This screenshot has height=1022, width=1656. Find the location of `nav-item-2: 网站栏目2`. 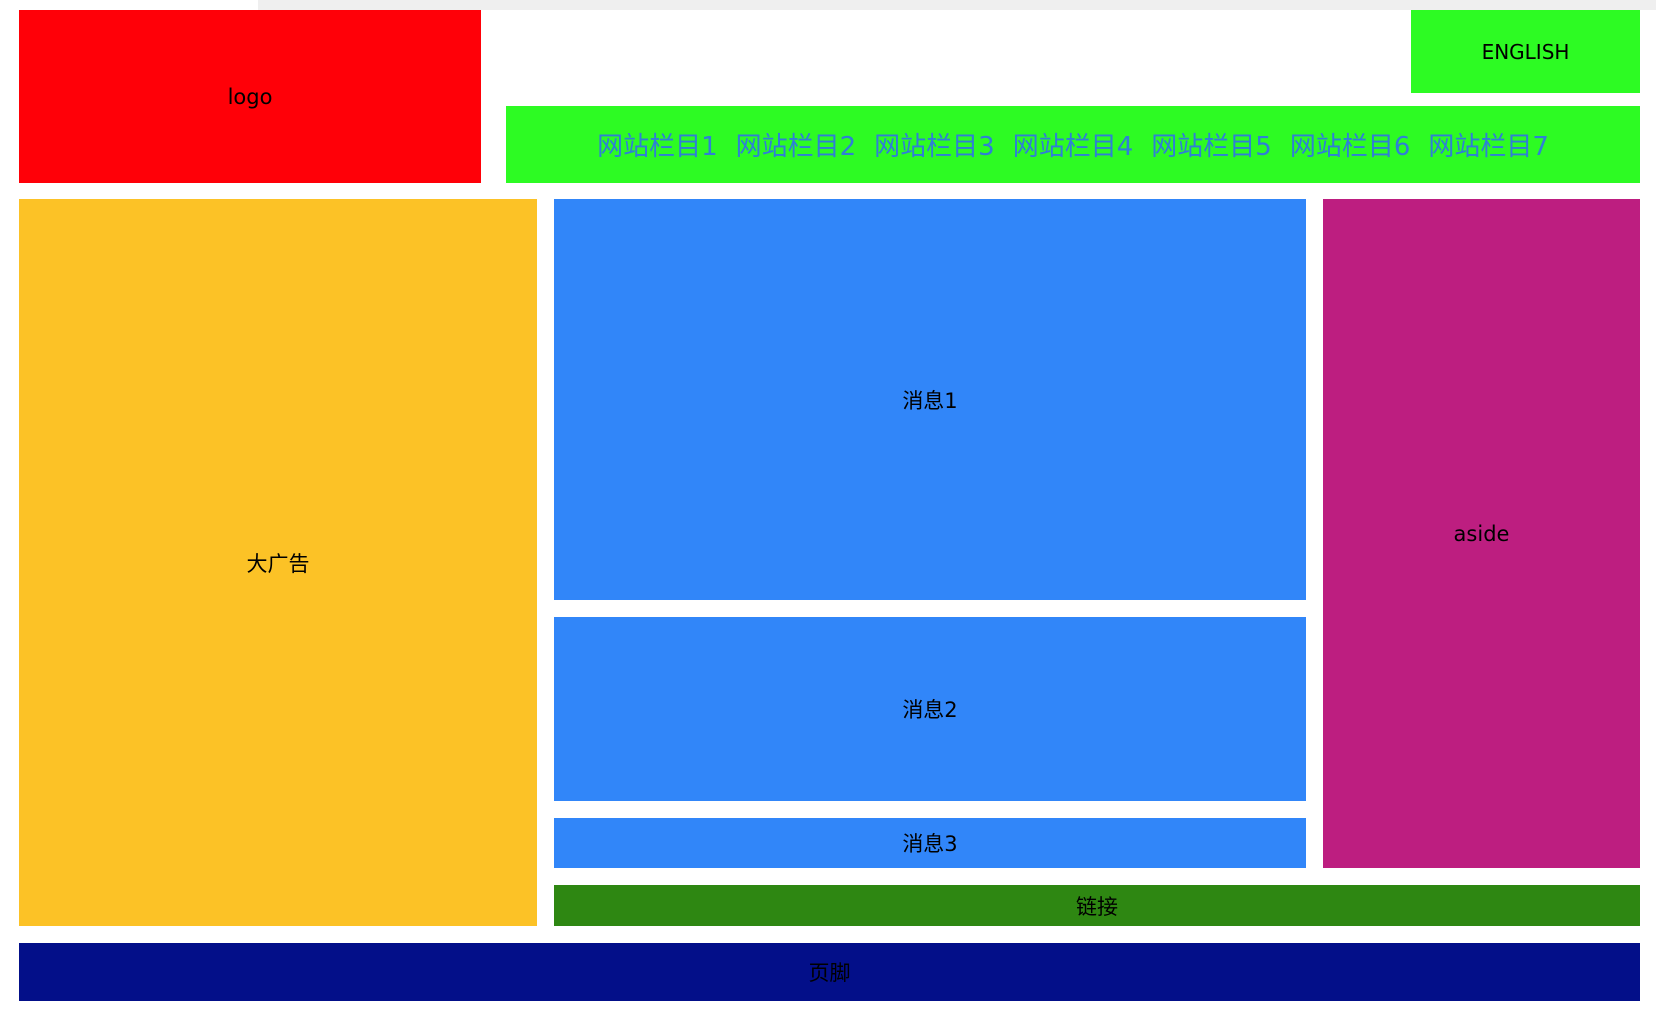

nav-item-2: 网站栏目2 is located at coordinates (796, 144).